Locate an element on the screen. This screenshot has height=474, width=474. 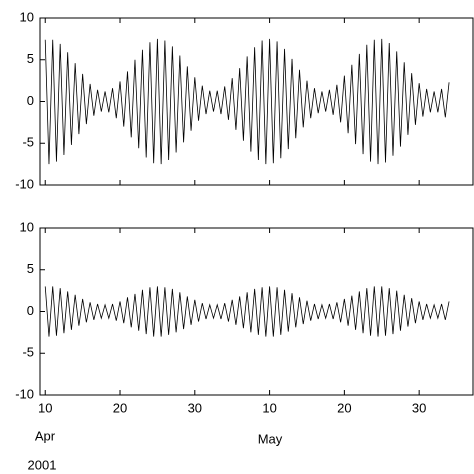
year-label: 2001 is located at coordinates (42, 464).